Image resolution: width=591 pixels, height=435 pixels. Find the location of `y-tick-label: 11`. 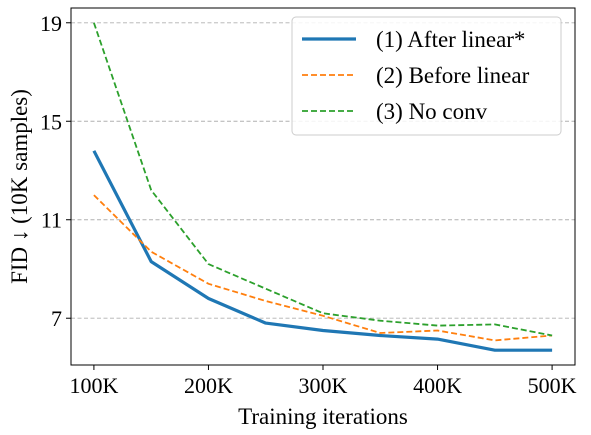

y-tick-label: 11 is located at coordinates (51, 220).